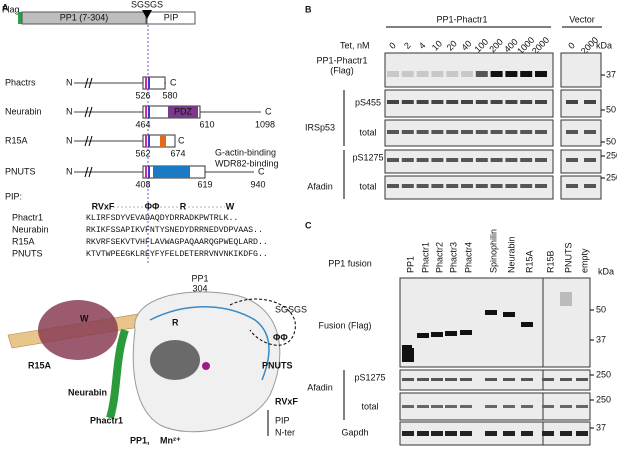 Image resolution: width=617 pixels, height=449 pixels. Describe the element at coordinates (40, 365) in the screenshot. I see `structure-label: R15A` at that location.